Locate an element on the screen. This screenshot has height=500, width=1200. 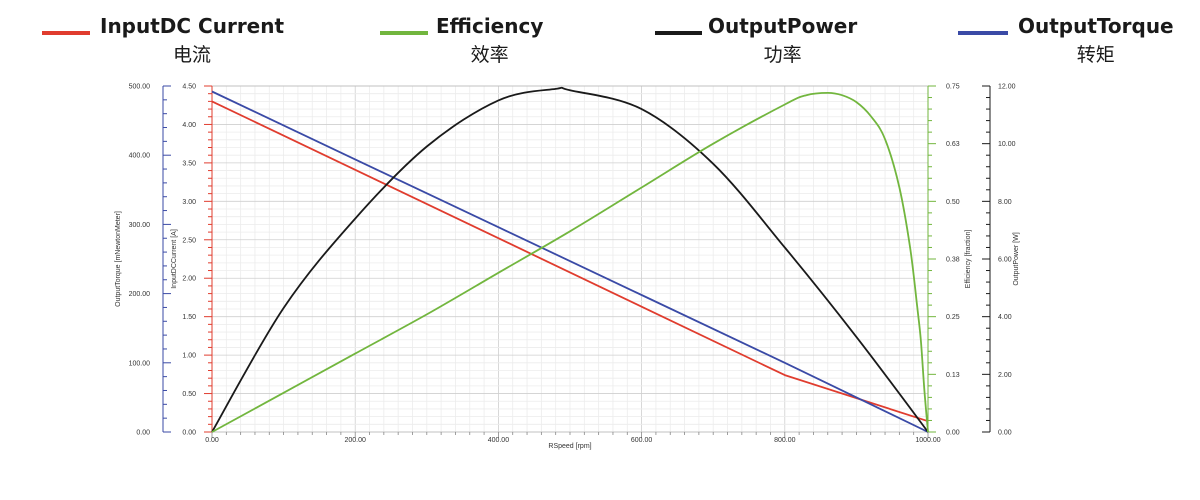
legend-label-zh: 转矩 is located at coordinates (1095, 55).